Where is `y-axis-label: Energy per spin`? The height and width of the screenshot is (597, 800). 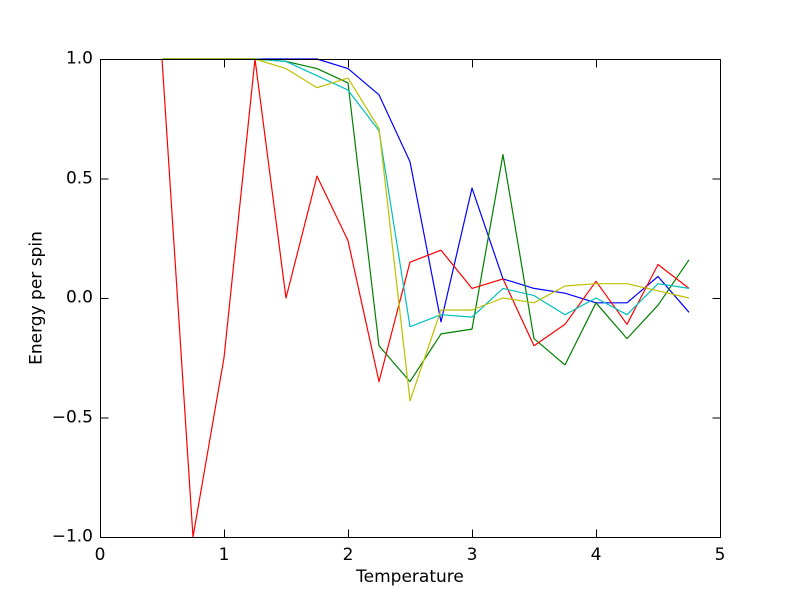 y-axis-label: Energy per spin is located at coordinates (36, 298).